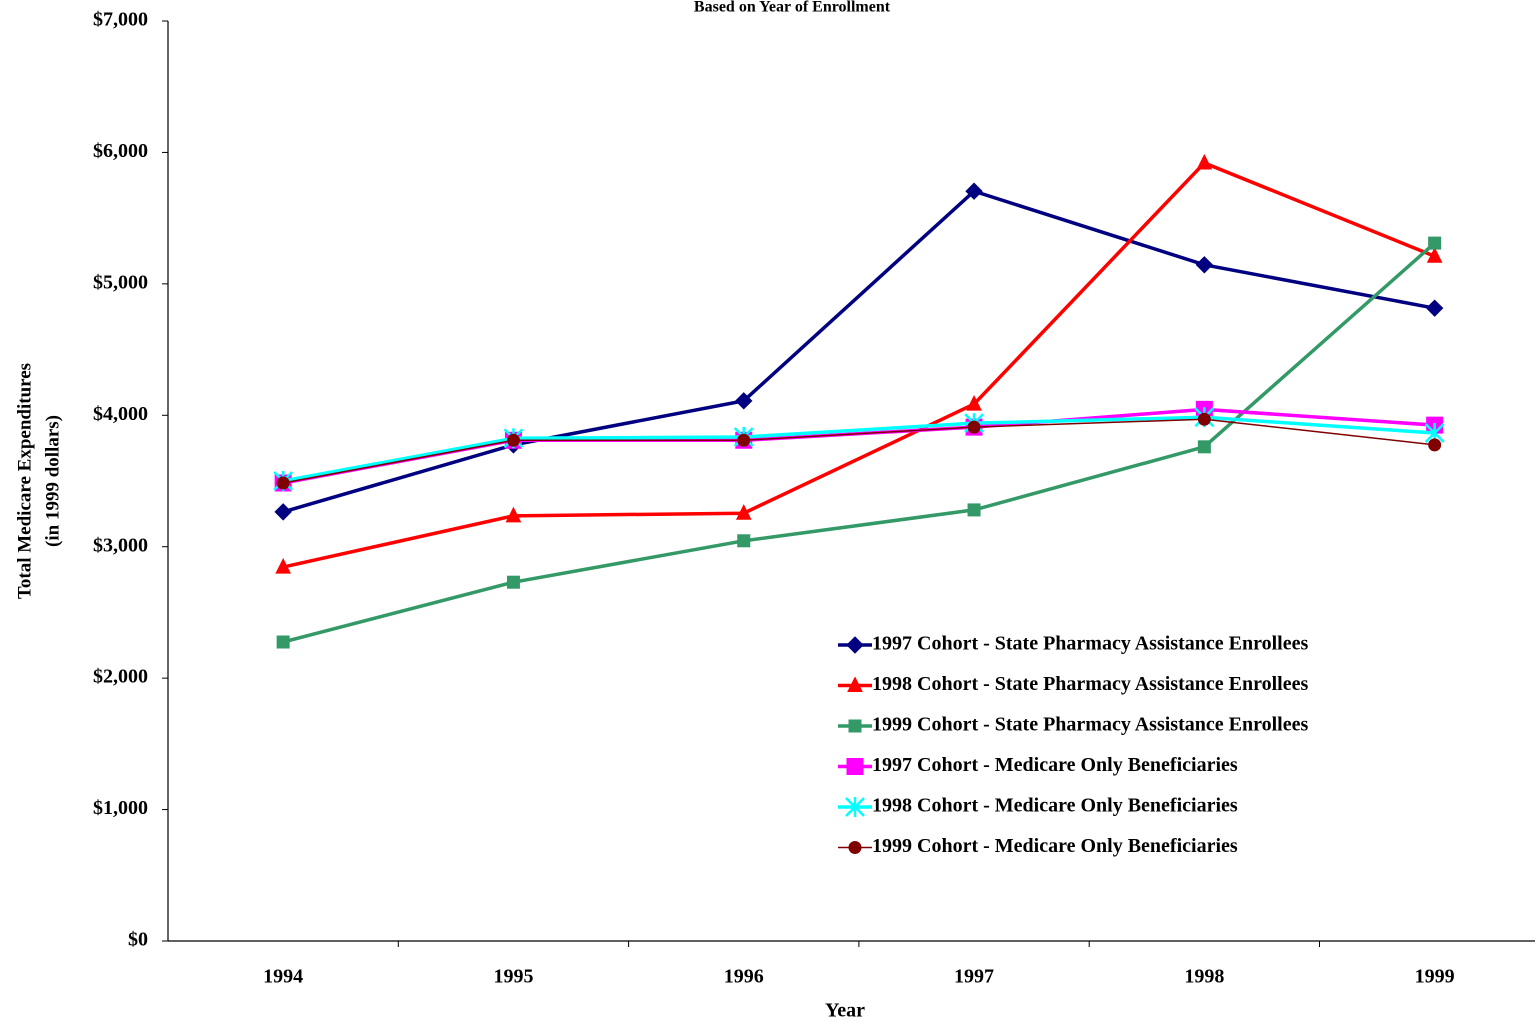  Describe the element at coordinates (120, 282) in the screenshot. I see `y-tick-label: $5,000` at that location.